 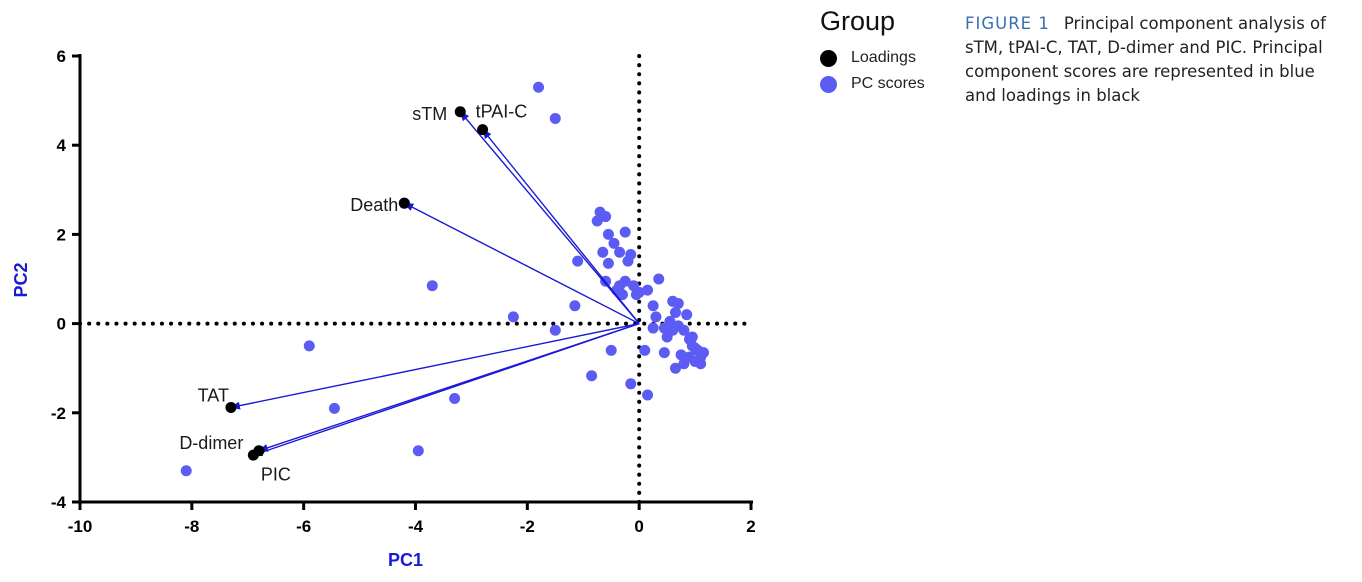 I want to click on y-tick-label: -2, so click(x=58, y=413).